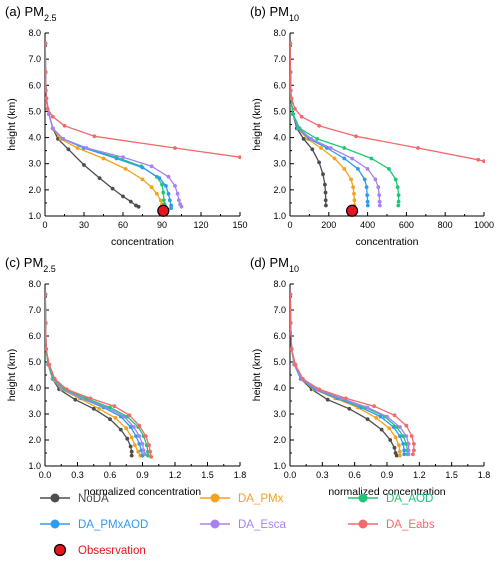 This screenshot has width=500, height=565. I want to click on panel-title-subscript: 2.5, so click(49, 269).